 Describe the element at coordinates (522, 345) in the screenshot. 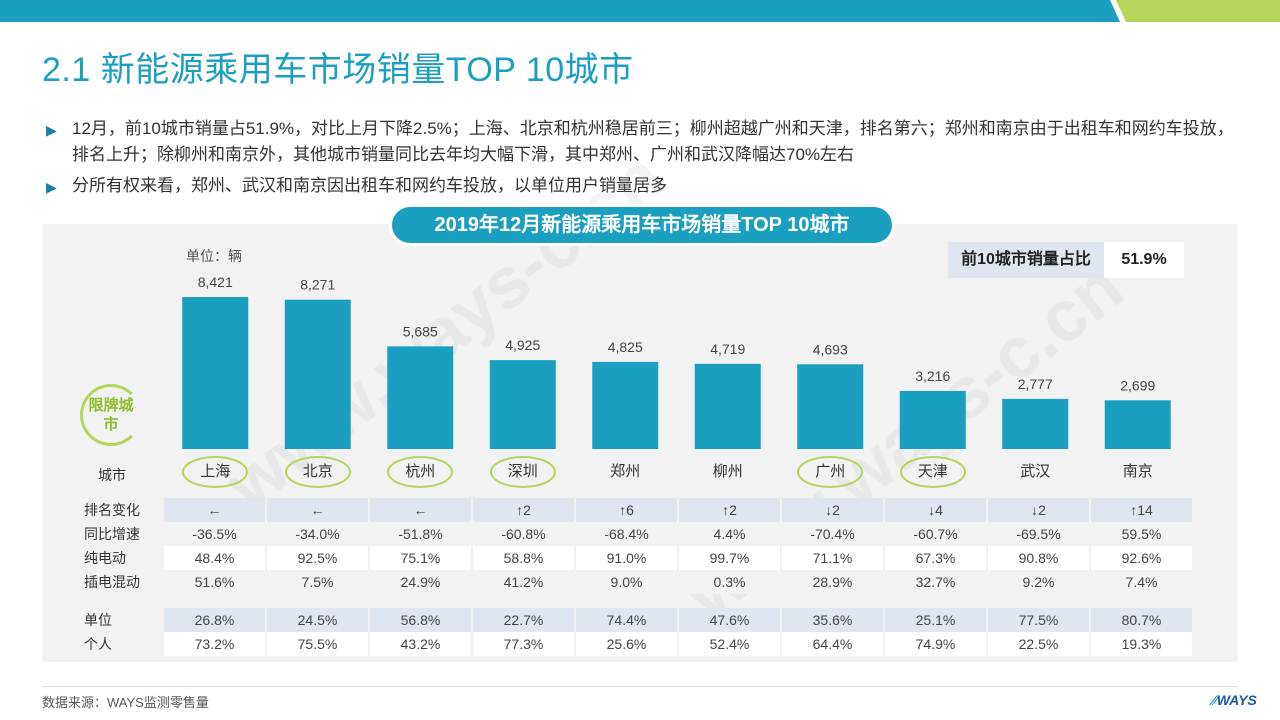

I see `bar-value-label: 4,925` at that location.